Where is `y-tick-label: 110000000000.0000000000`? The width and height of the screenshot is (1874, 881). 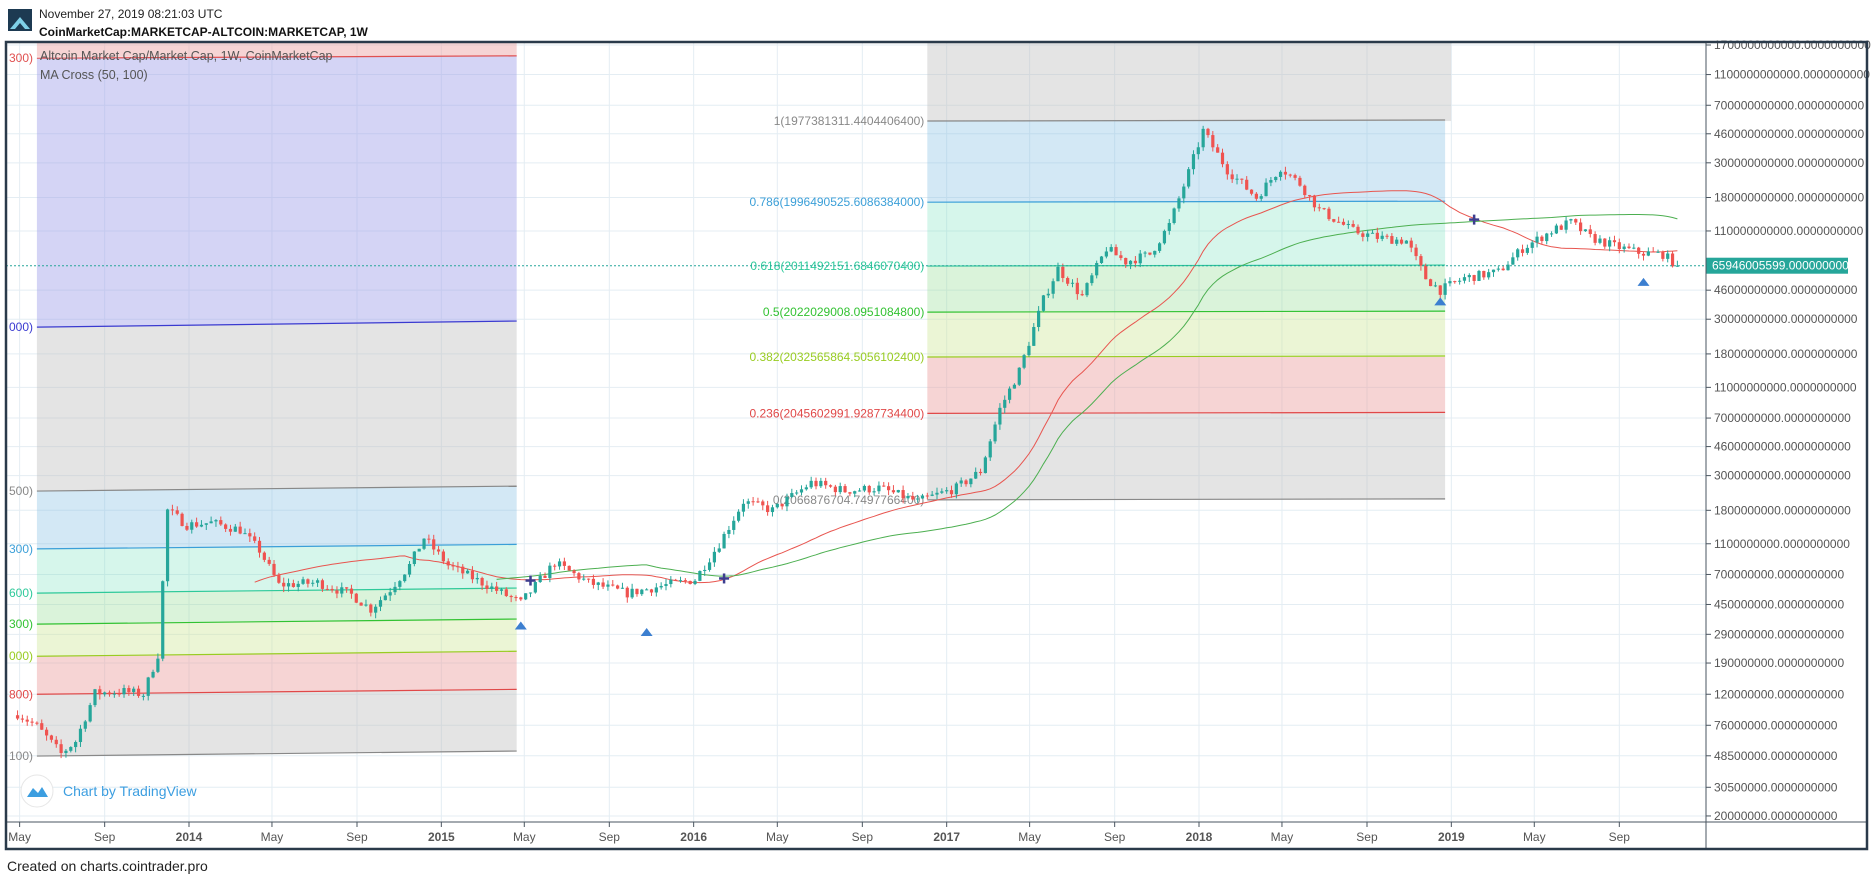
y-tick-label: 110000000000.0000000000 is located at coordinates (1789, 231).